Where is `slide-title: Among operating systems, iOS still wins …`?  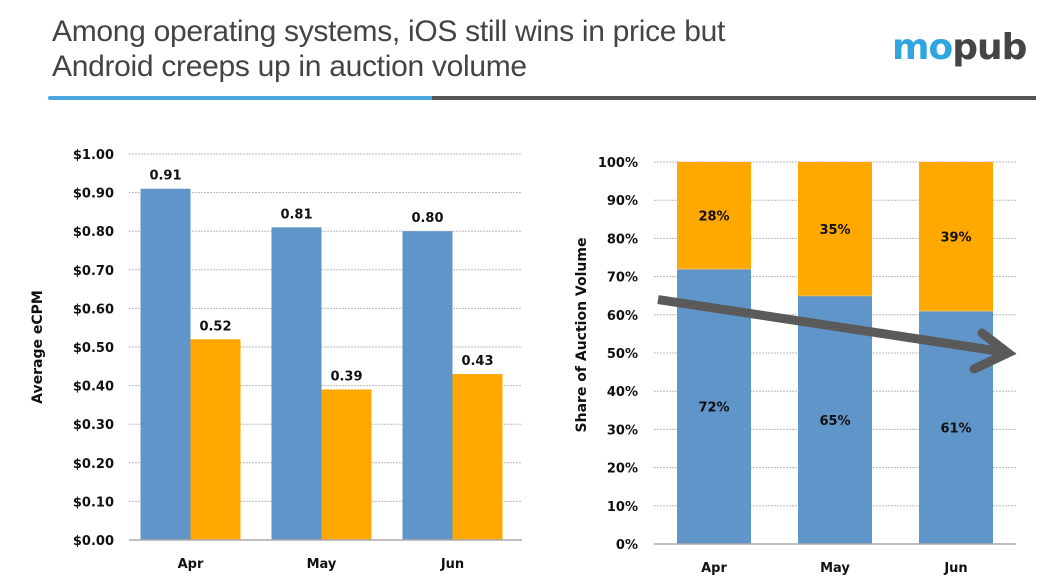 slide-title: Among operating systems, iOS still wins … is located at coordinates (452, 49).